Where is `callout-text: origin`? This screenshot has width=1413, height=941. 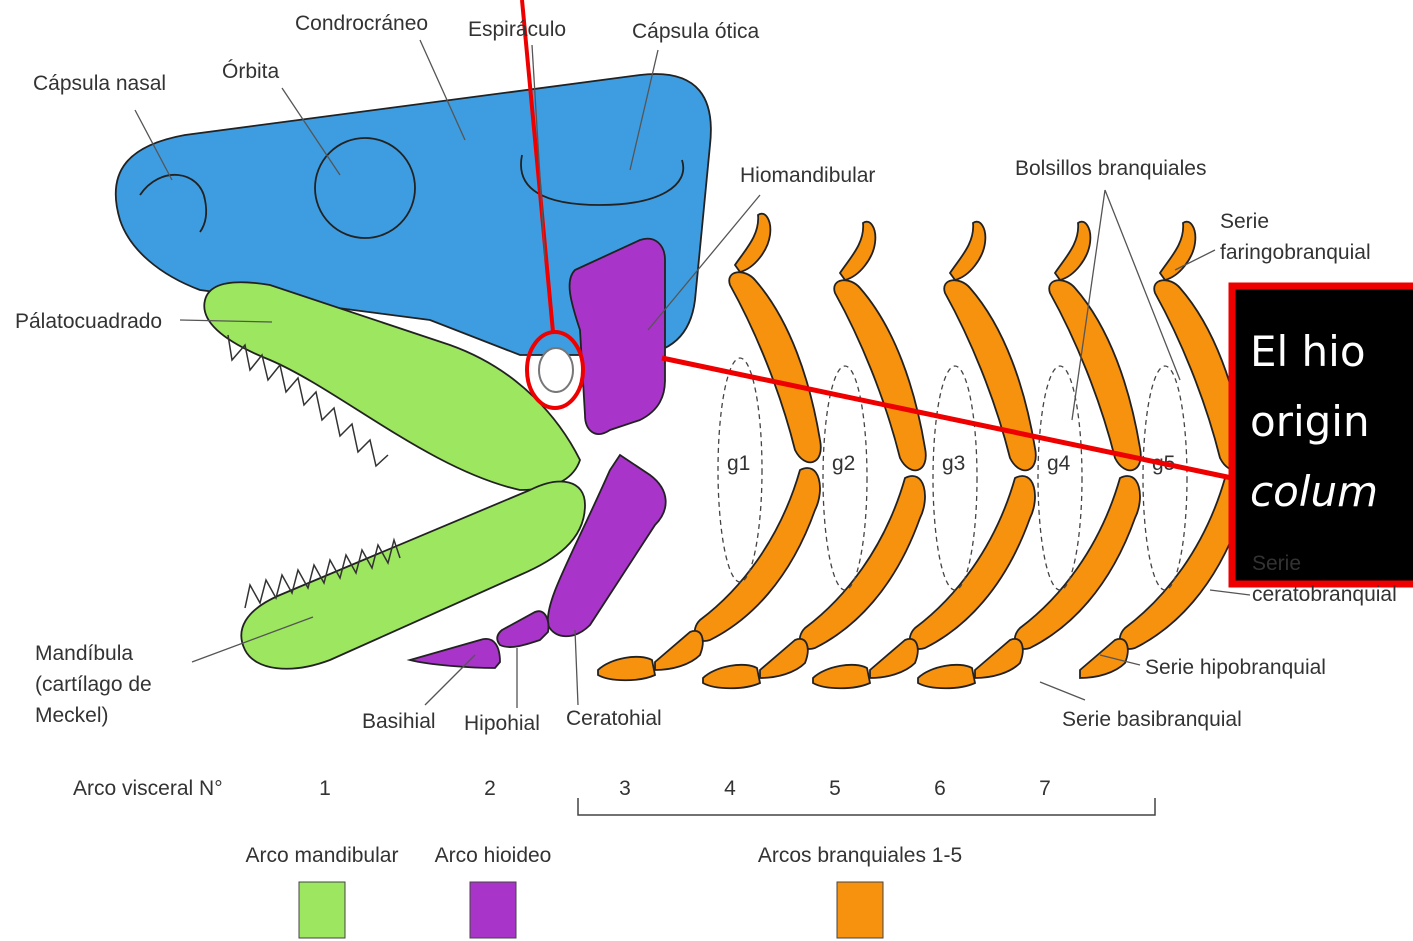
callout-text: origin is located at coordinates (1310, 421).